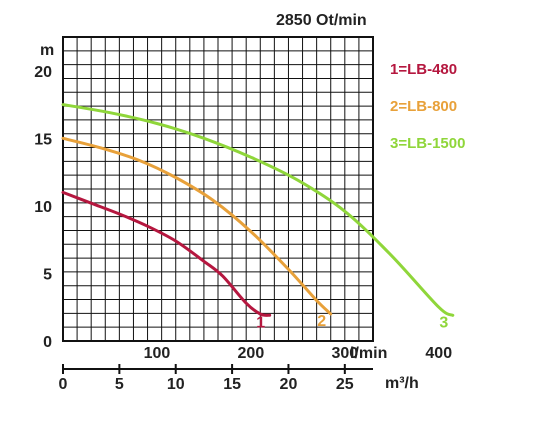 The width and height of the screenshot is (558, 432). I want to click on y-axis-tick-labels: 0 5 10 15 20, so click(43, 207).